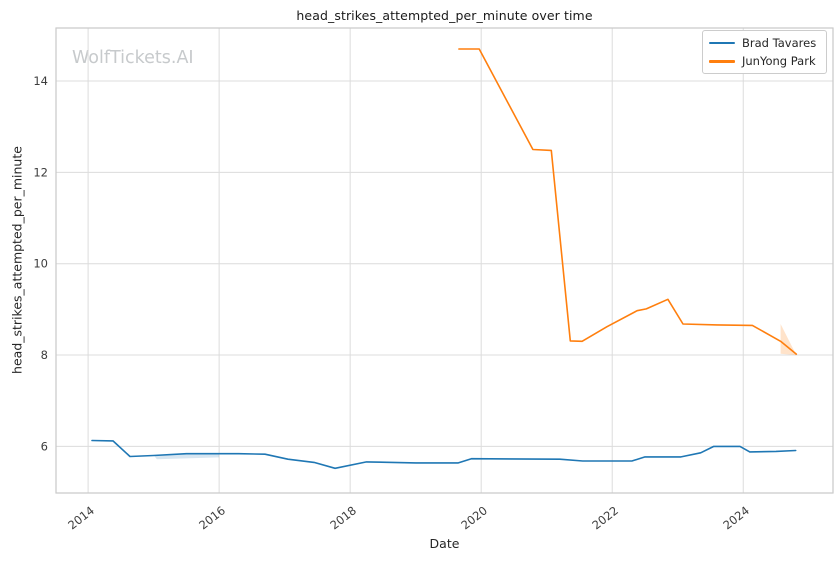 This screenshot has width=840, height=561. I want to click on legend-item-brad-tavares: Brad Tavares, so click(764, 43).